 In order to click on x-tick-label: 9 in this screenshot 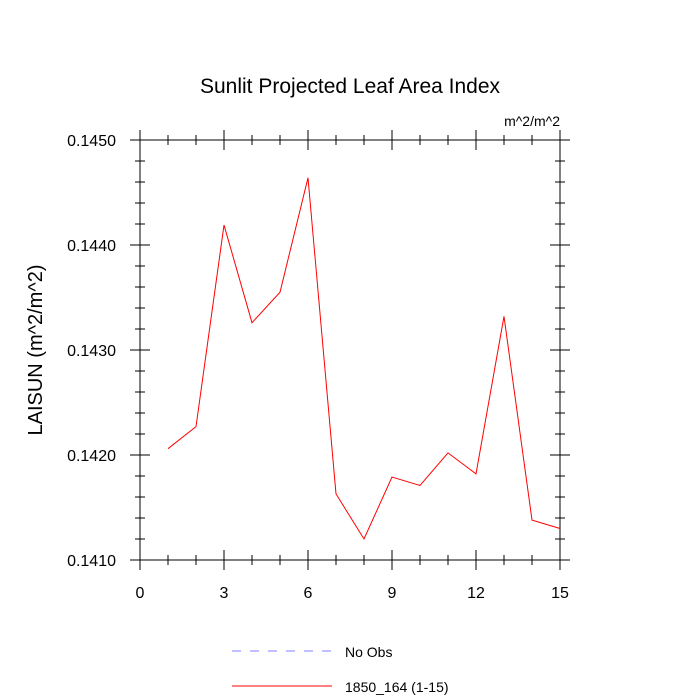, I will do `click(392, 593)`.